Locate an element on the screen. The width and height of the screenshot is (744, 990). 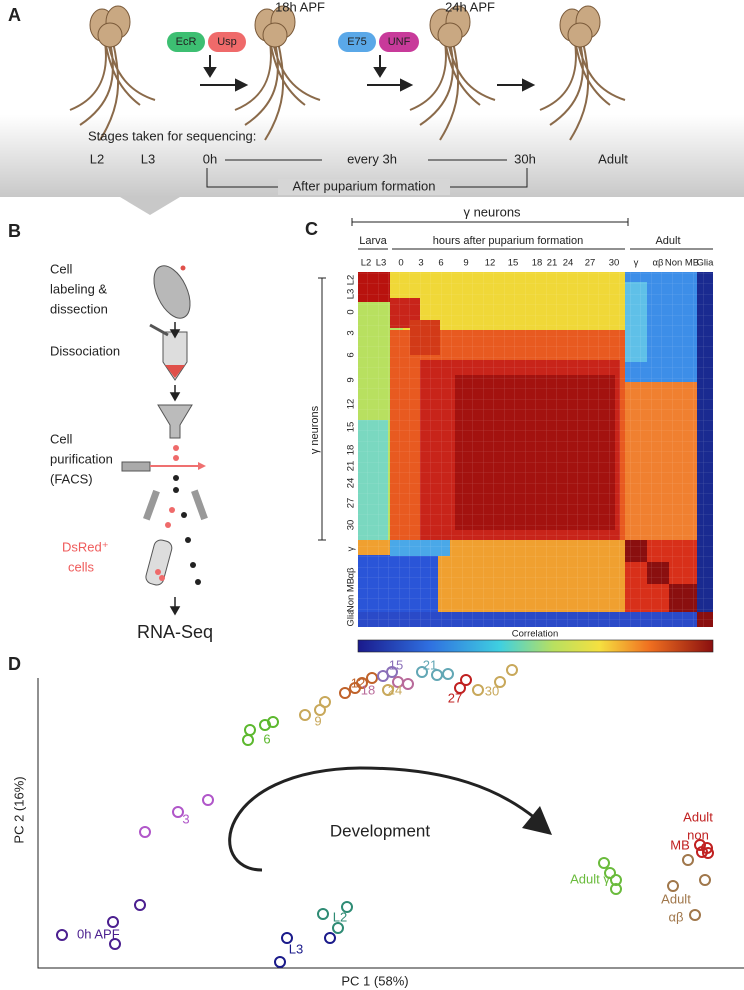
facs-icon is located at coordinates (164, 495).